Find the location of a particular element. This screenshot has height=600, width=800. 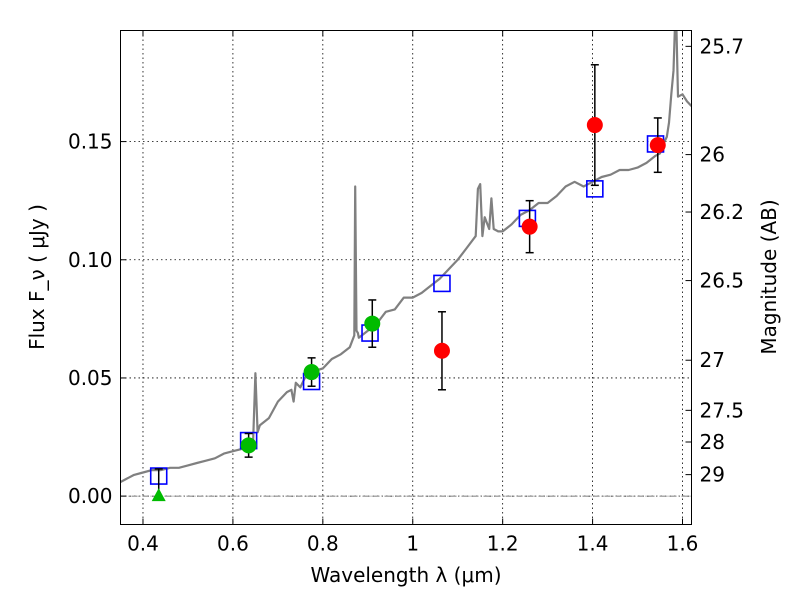

right-tick-label: 29 is located at coordinates (712, 475).